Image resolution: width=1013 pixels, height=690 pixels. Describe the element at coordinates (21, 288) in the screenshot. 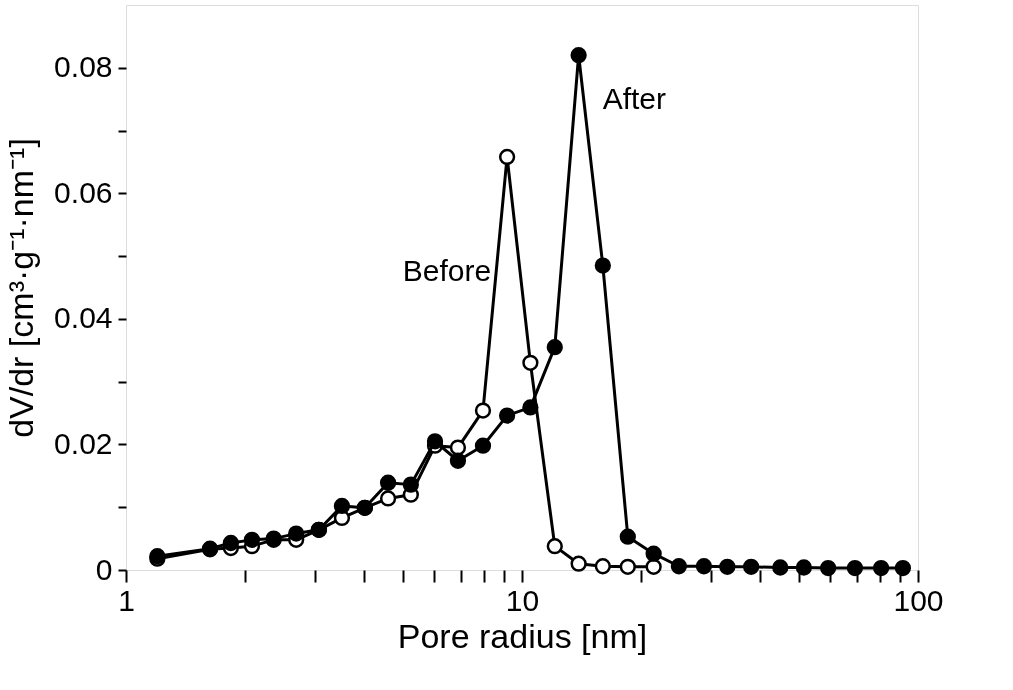

I see `y-axis-title: dV/dr [cm³·g⁻¹·nm⁻¹]` at that location.